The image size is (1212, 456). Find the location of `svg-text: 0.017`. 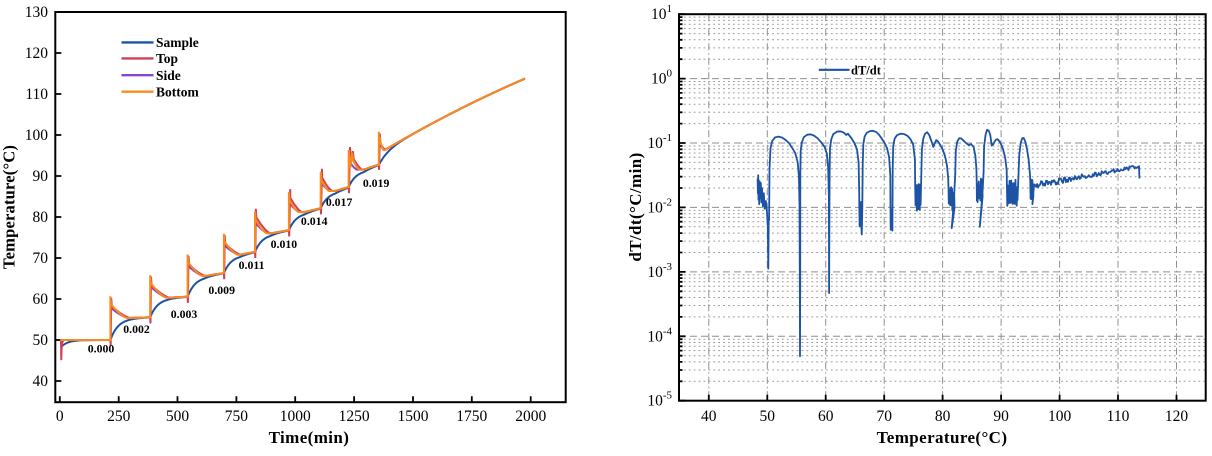

svg-text: 0.017 is located at coordinates (339, 202).